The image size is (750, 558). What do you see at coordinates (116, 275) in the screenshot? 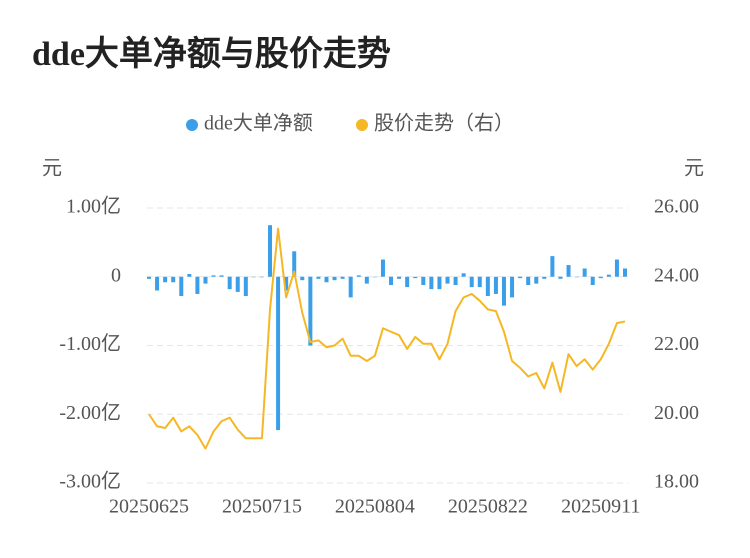
I see `y-tick-label: 0` at bounding box center [116, 275].